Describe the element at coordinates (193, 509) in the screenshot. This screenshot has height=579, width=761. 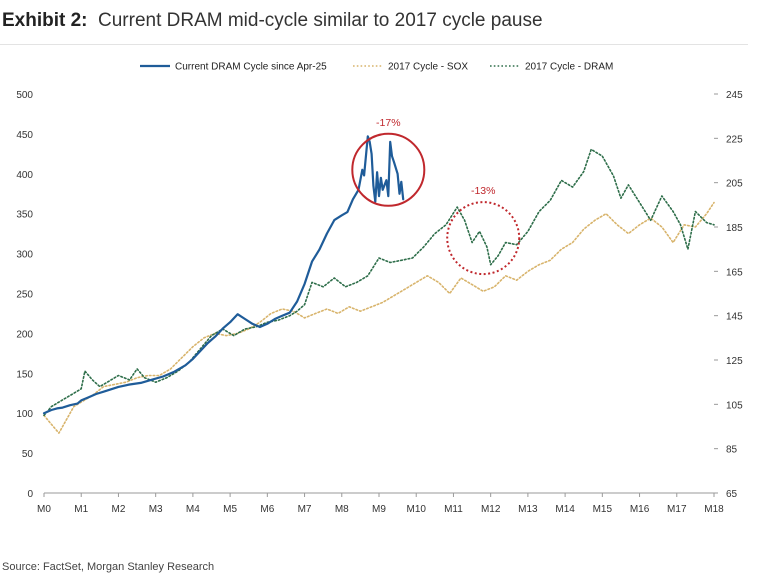
I see `x-tick-label: M4` at that location.